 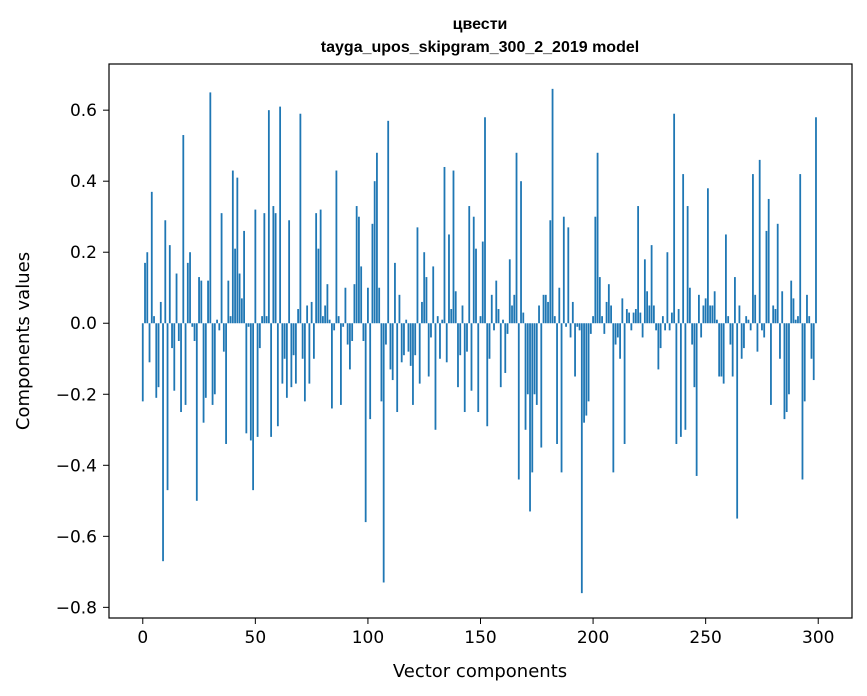 I want to click on chart-title: цвести, so click(x=480, y=24).